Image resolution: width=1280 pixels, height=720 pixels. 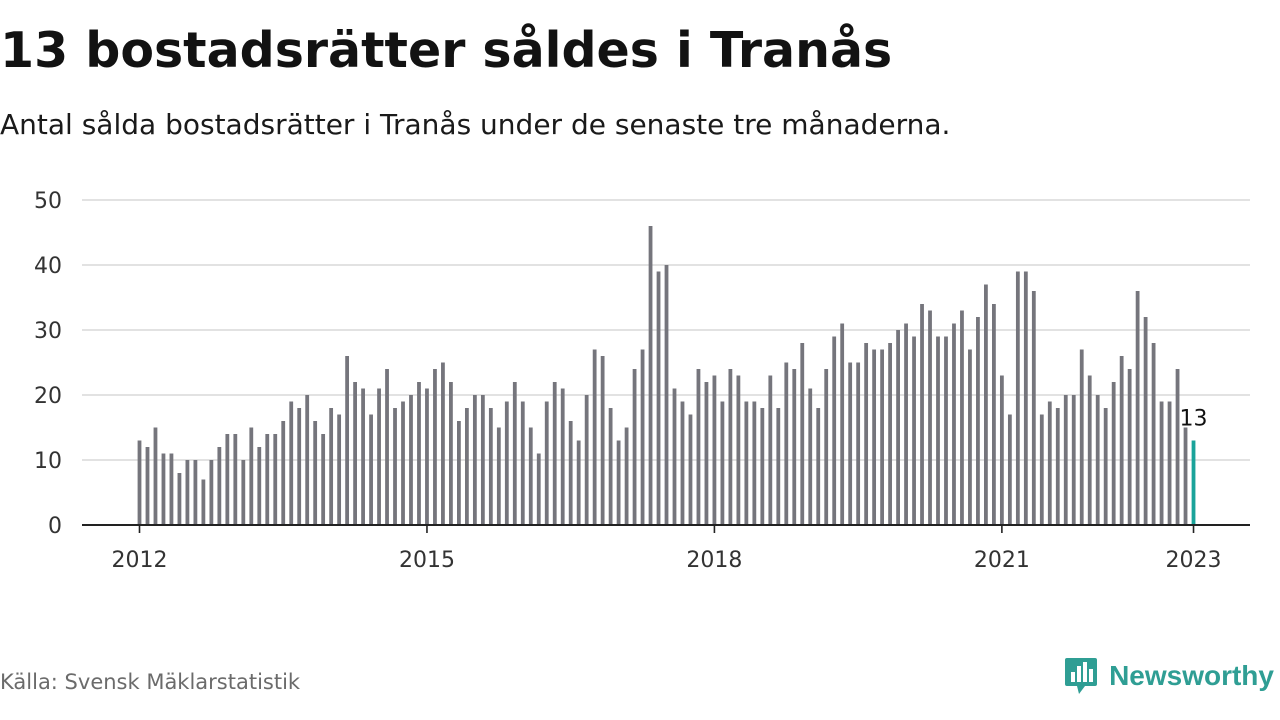 What do you see at coordinates (48, 461) in the screenshot?
I see `y-tick-label: 10` at bounding box center [48, 461].